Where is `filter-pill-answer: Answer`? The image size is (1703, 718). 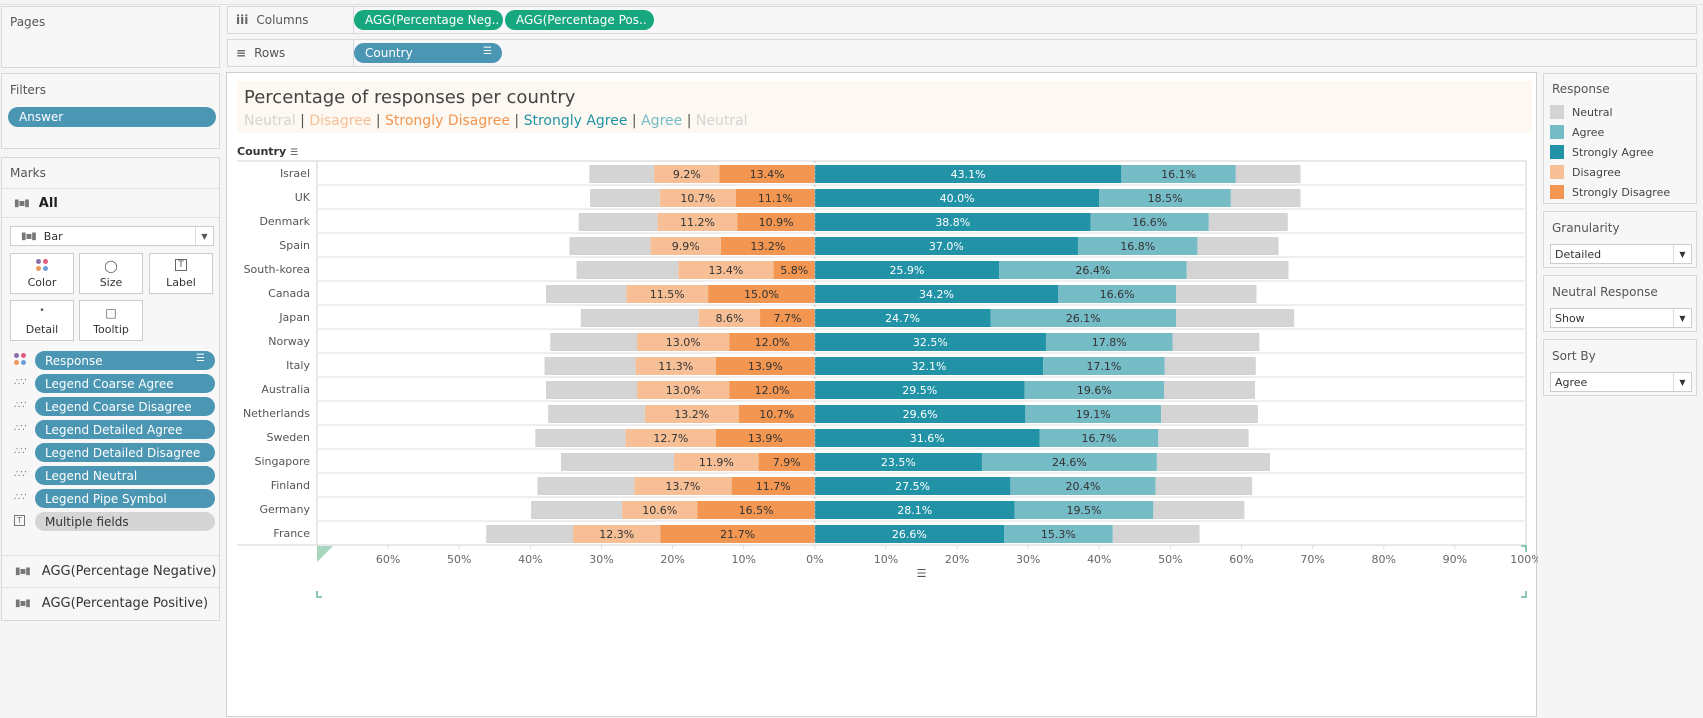
filter-pill-answer: Answer is located at coordinates (112, 117).